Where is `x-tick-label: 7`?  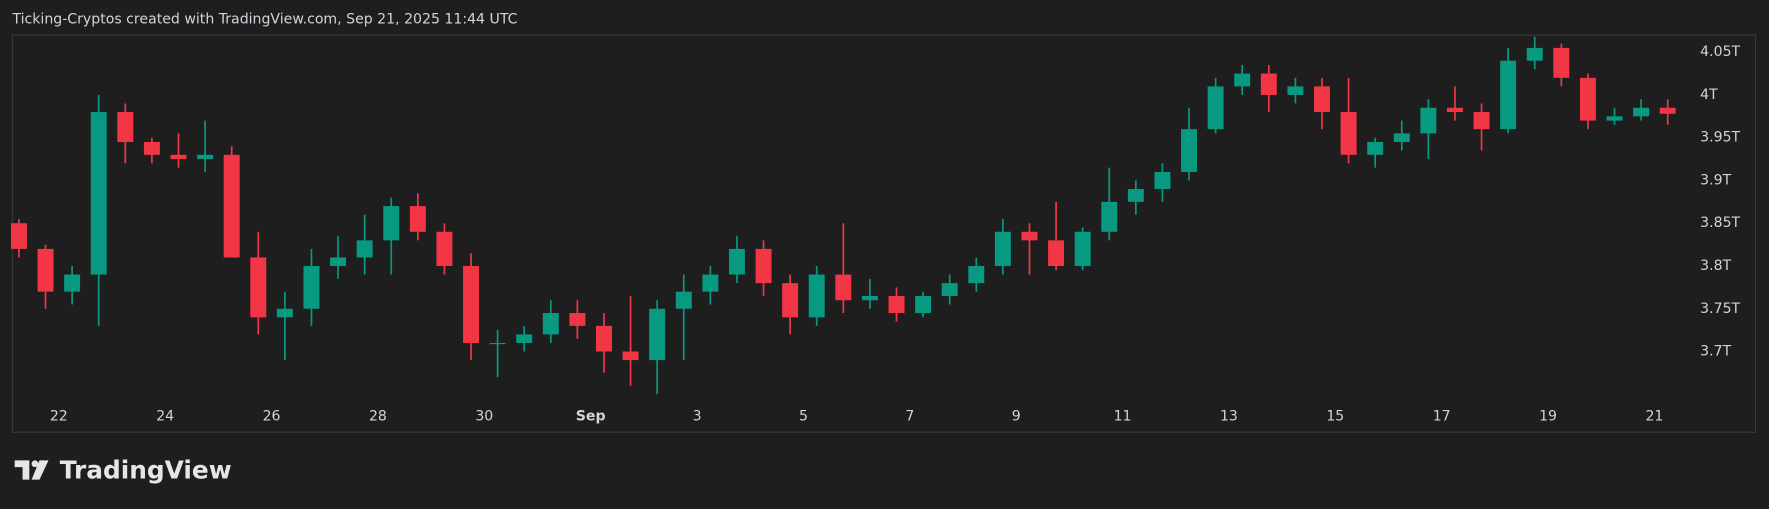 x-tick-label: 7 is located at coordinates (909, 416).